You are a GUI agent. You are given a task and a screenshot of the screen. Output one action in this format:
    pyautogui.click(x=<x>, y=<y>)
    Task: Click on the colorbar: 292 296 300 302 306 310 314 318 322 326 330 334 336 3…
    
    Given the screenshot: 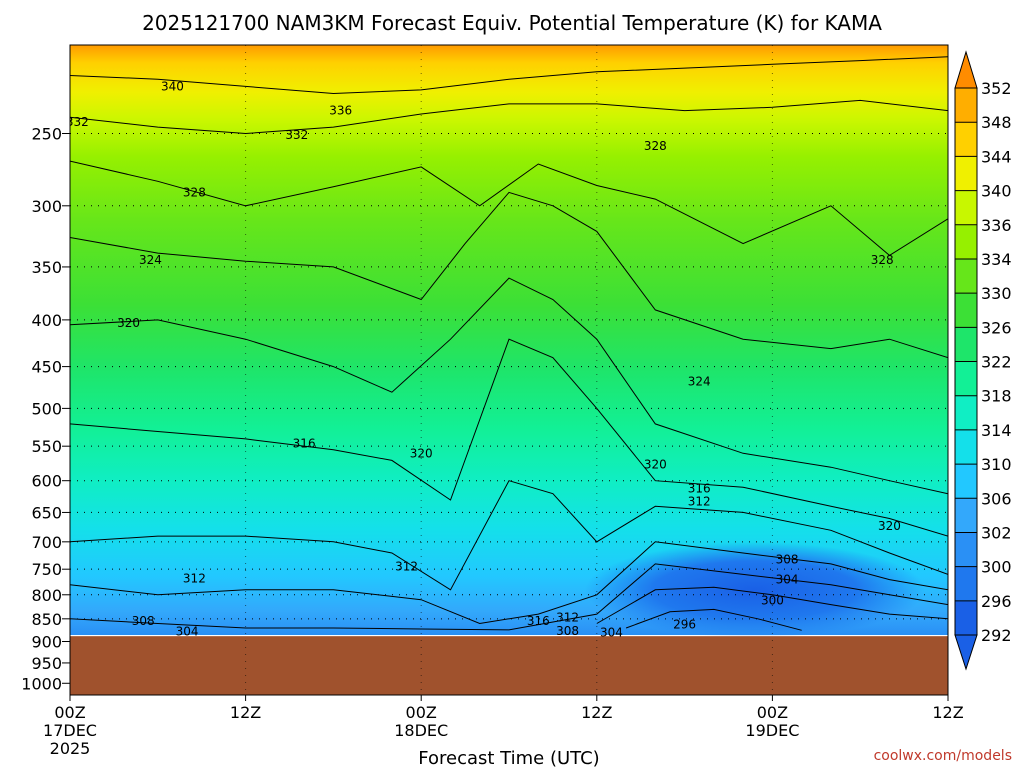 What is the action you would take?
    pyautogui.click(x=983, y=360)
    